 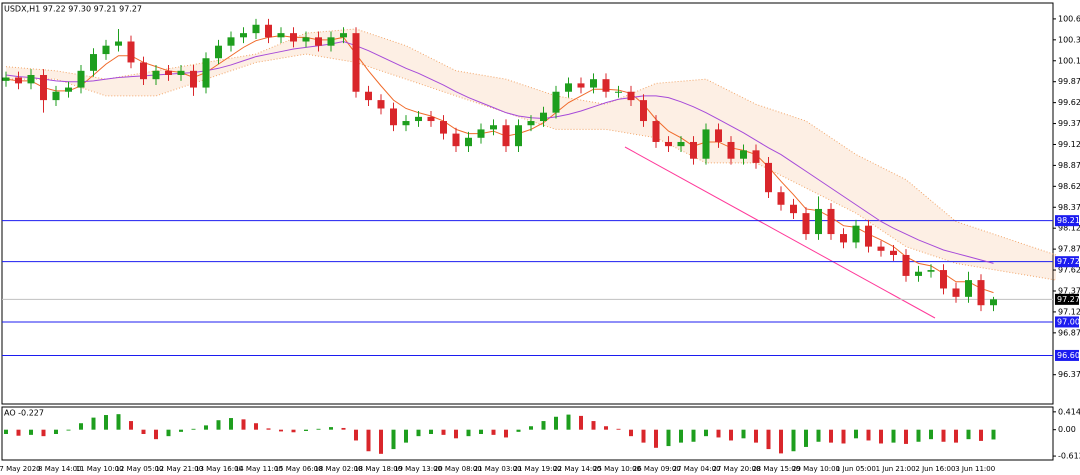 I want to click on y-tick-label: 98.12, so click(x=1069, y=228).